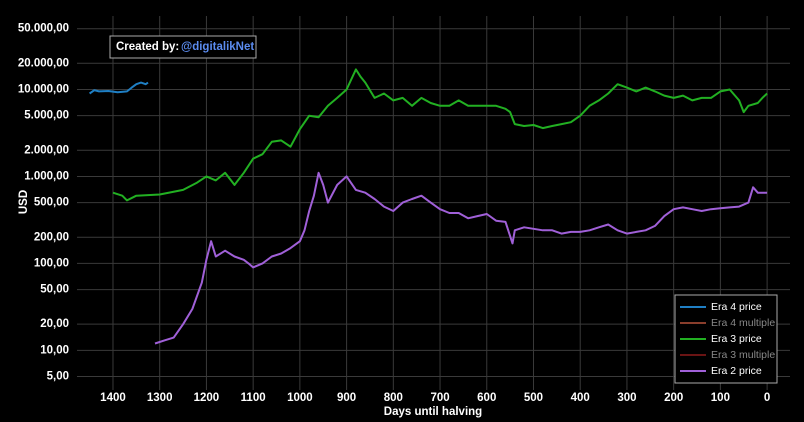  Describe the element at coordinates (119, 88) in the screenshot. I see `series-line` at that location.